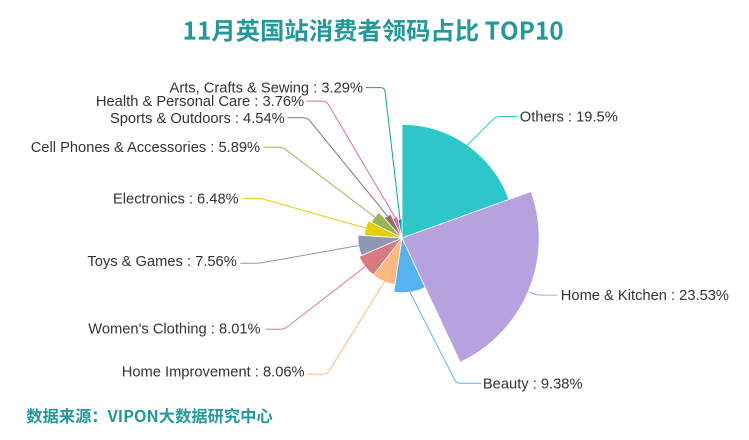 The width and height of the screenshot is (749, 440). Describe the element at coordinates (200, 102) in the screenshot. I see `svg-text: Health & Personal Care : 3.76%` at that location.